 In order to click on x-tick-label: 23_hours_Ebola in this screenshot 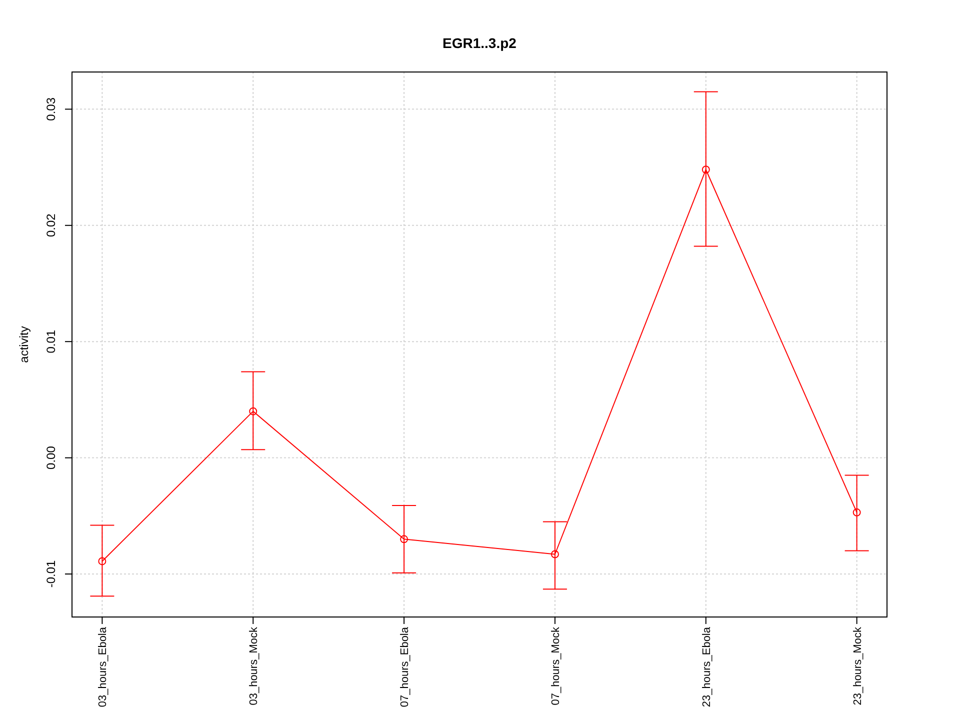, I will do `click(706, 667)`.